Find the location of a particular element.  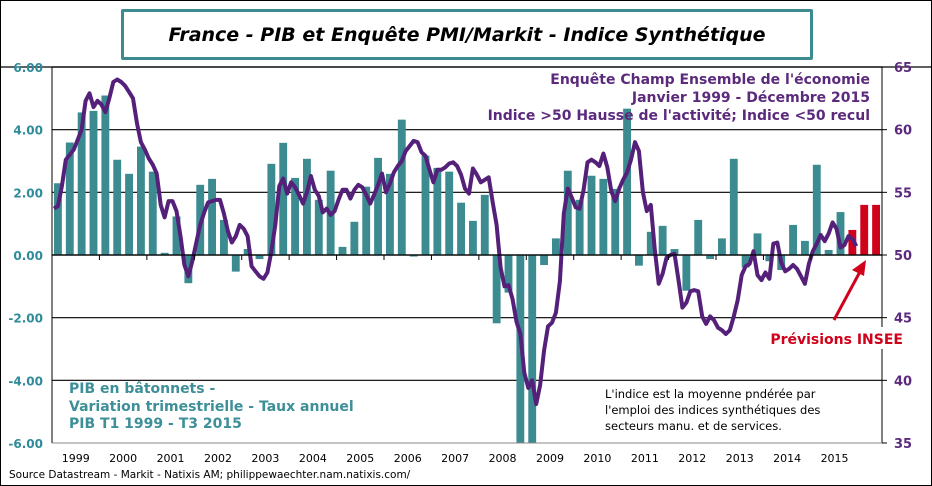

index-note-line-3: secteurs manu. et de services. is located at coordinates (693, 426).